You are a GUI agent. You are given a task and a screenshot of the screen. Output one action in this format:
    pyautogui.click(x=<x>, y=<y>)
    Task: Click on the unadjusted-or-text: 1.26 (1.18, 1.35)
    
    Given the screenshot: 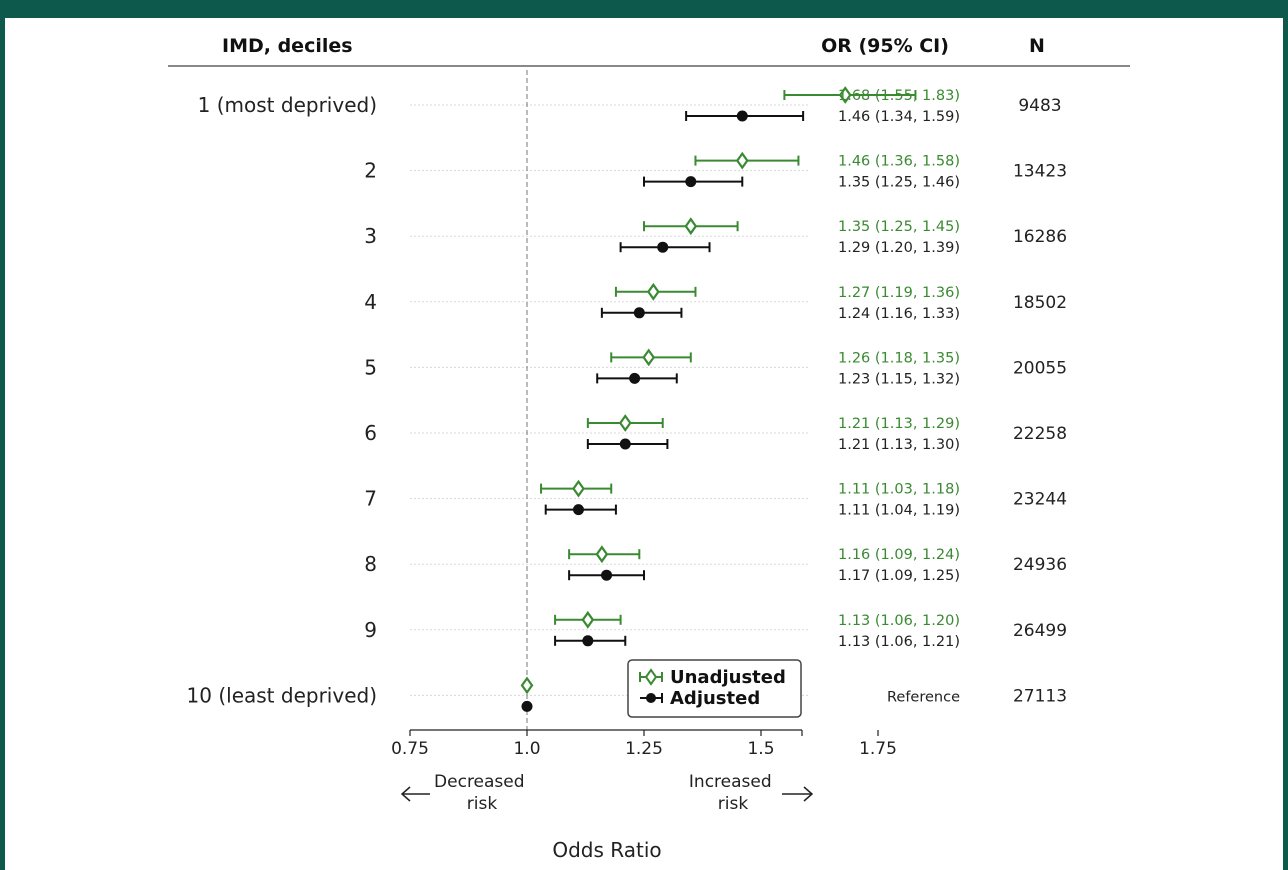 What is the action you would take?
    pyautogui.click(x=899, y=358)
    